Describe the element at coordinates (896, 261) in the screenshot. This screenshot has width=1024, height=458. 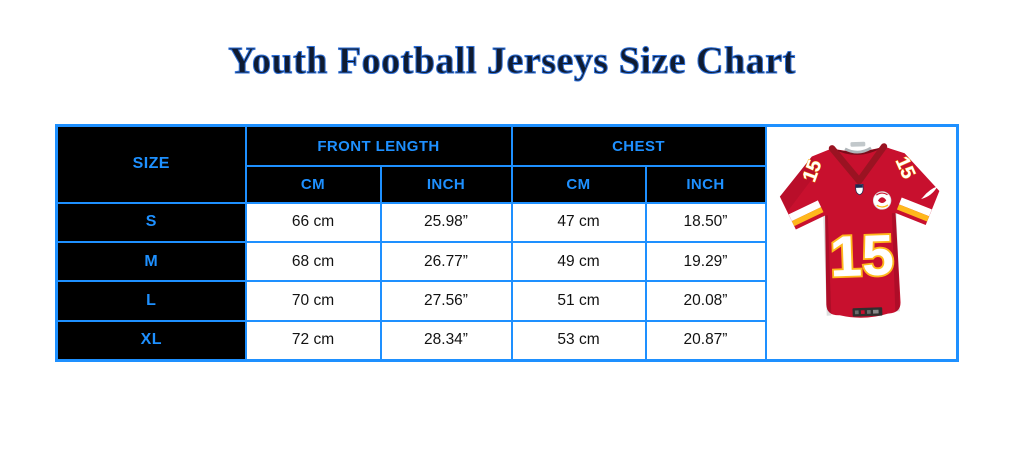
I see `jersey-shadow-right` at that location.